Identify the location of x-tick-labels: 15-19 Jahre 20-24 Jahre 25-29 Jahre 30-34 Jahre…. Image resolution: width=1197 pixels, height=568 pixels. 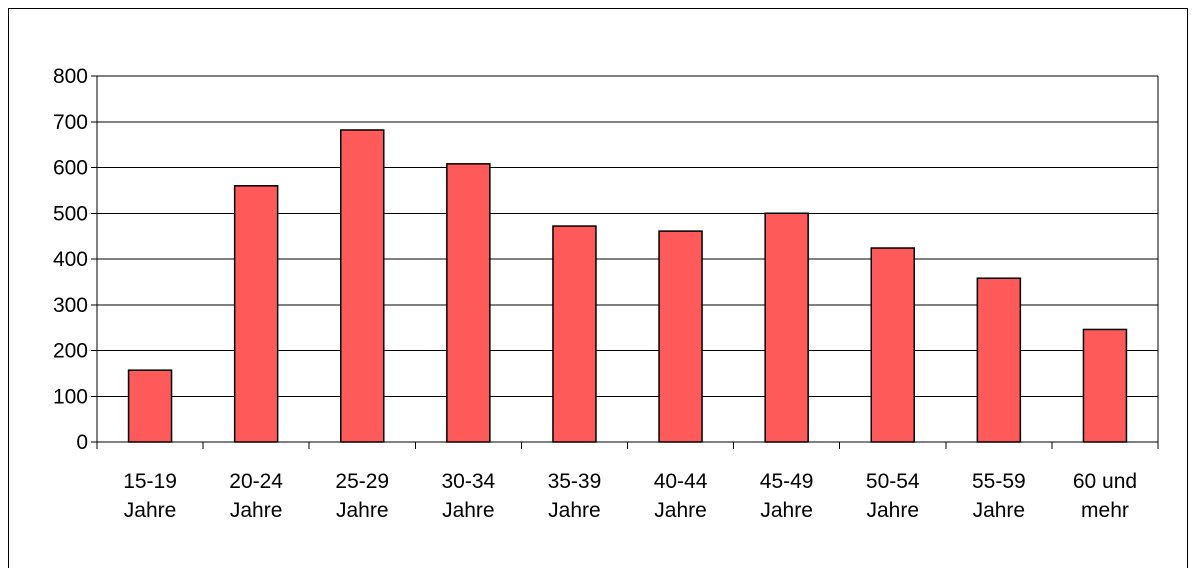
(630, 496).